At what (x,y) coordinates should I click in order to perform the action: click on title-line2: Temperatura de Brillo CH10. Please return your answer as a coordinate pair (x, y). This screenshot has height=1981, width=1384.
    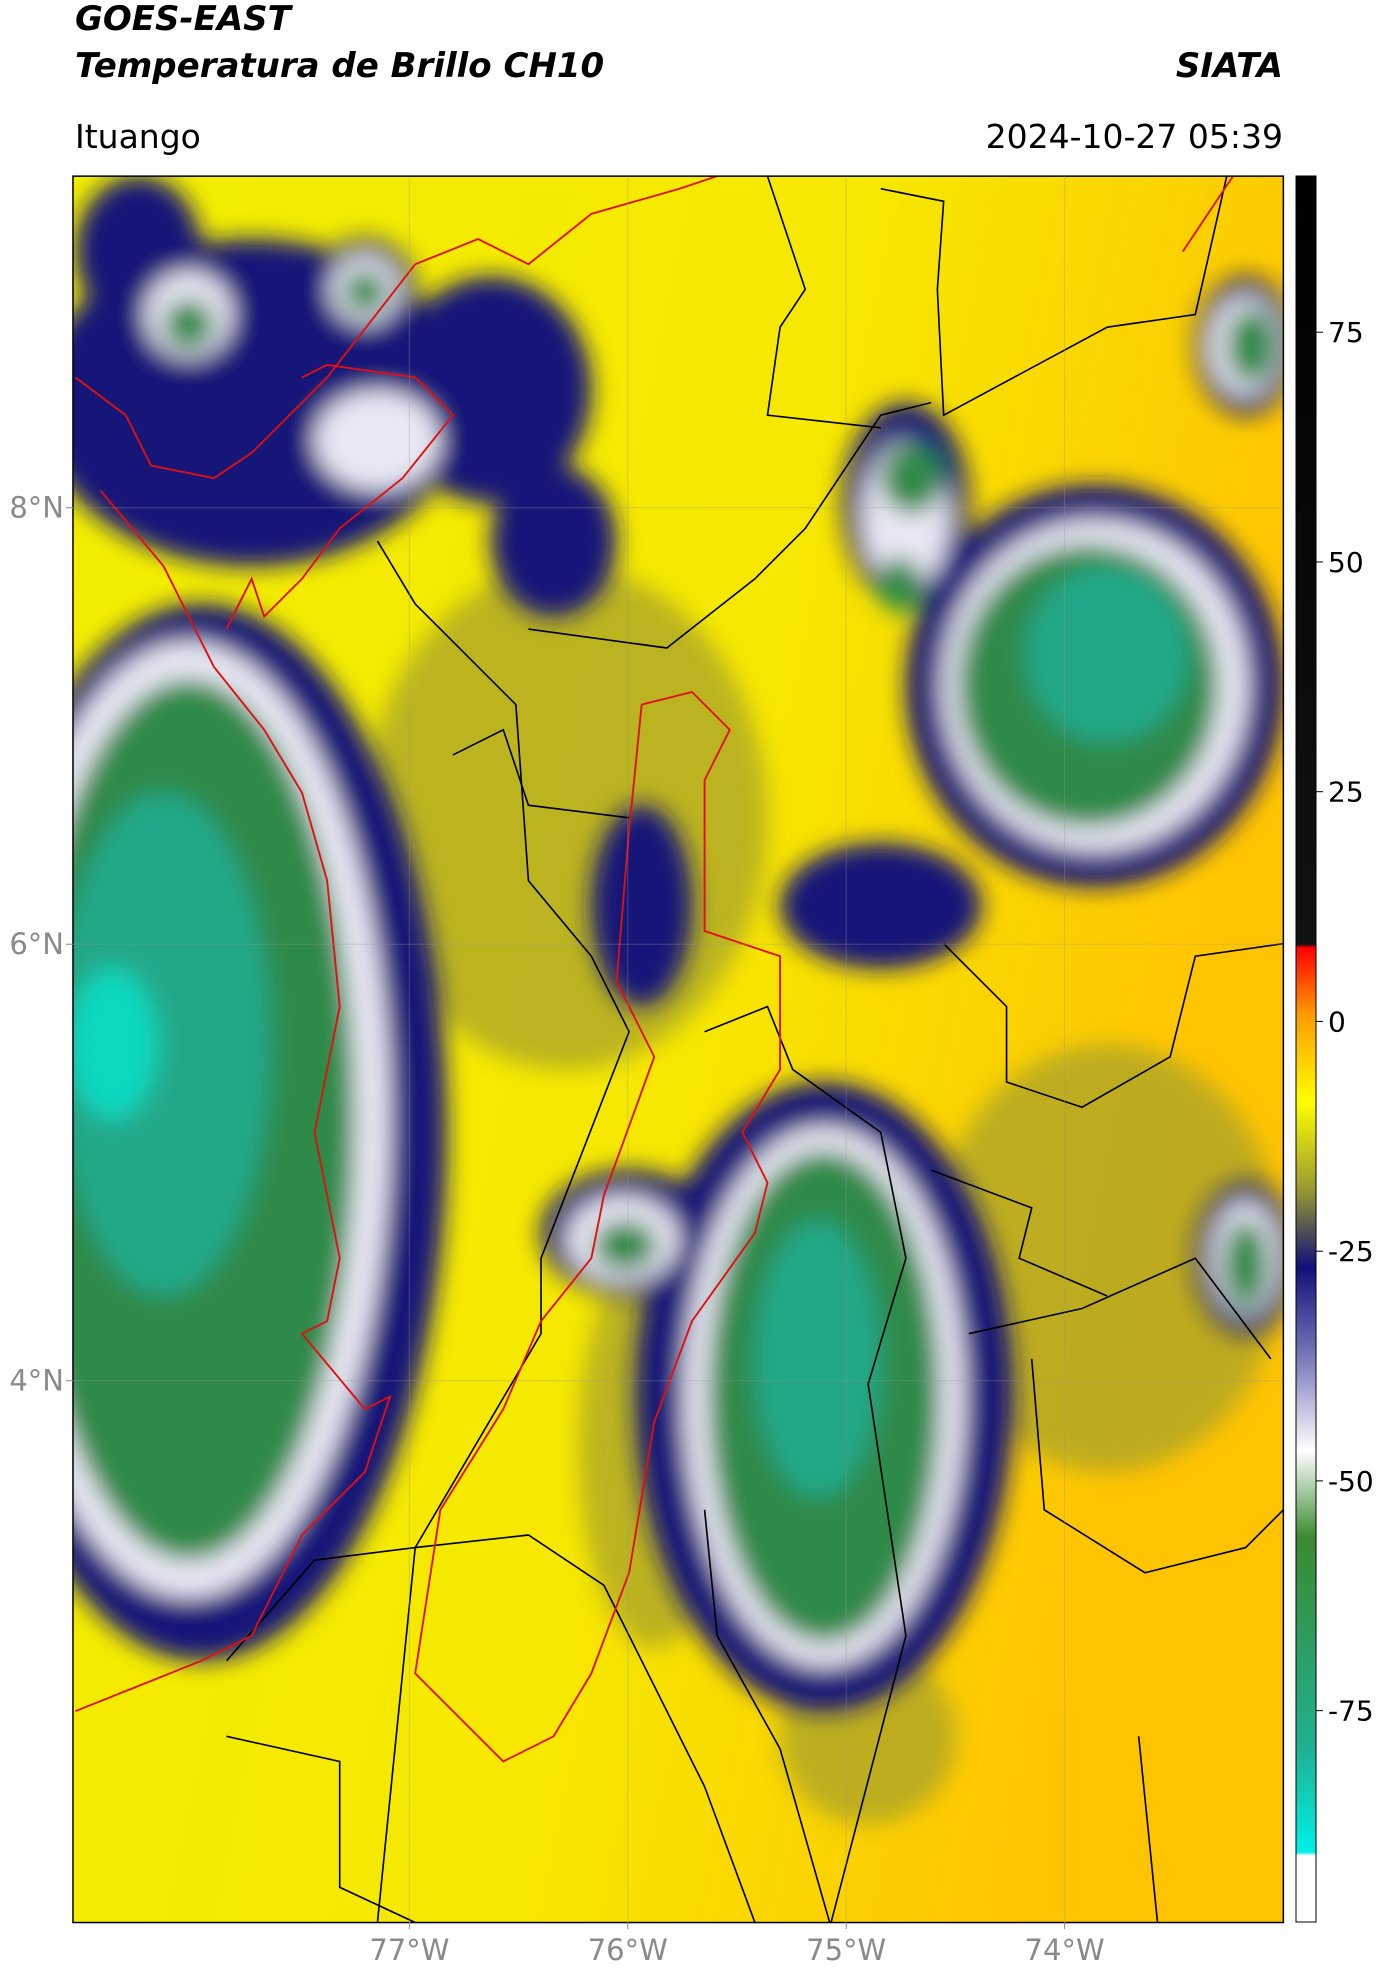
    Looking at the image, I should click on (339, 66).